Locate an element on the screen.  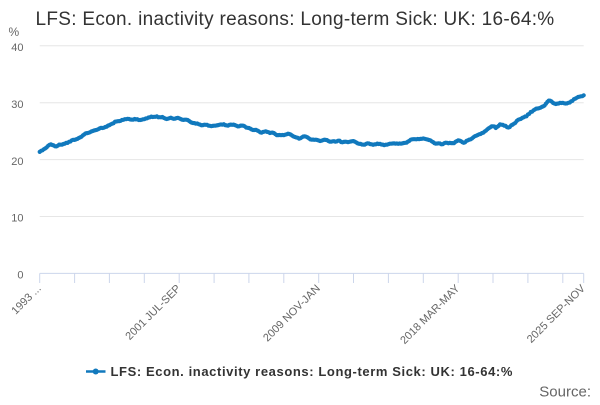
svg-text: 30 is located at coordinates (17, 105).